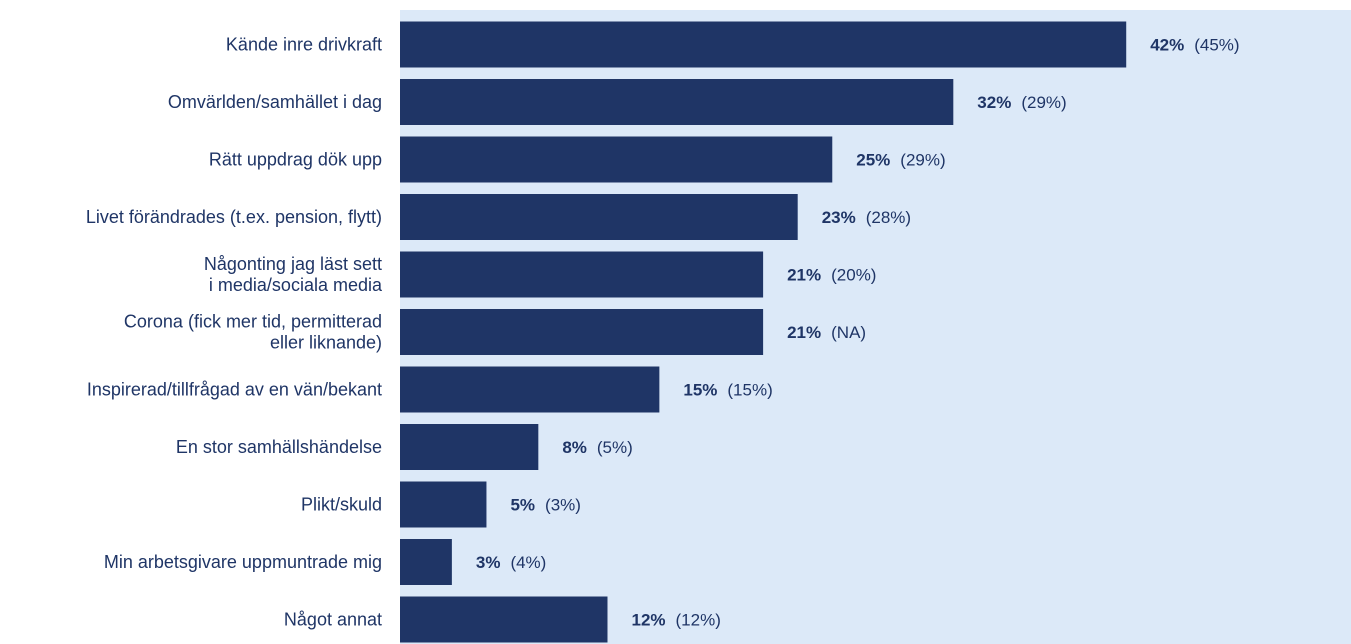 The width and height of the screenshot is (1351, 644). What do you see at coordinates (295, 160) in the screenshot?
I see `category-label: Rätt uppdrag dök upp` at bounding box center [295, 160].